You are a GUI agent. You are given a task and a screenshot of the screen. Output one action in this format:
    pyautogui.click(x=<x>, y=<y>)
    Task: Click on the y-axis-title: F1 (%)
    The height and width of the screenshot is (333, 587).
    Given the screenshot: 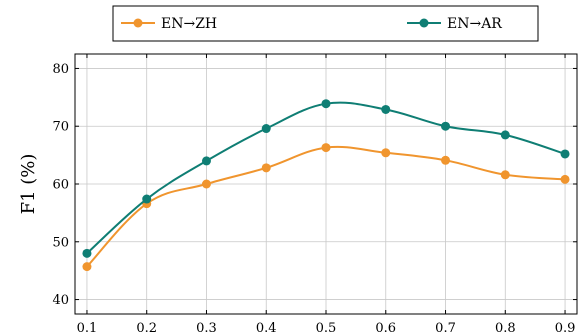 What is the action you would take?
    pyautogui.click(x=28, y=184)
    